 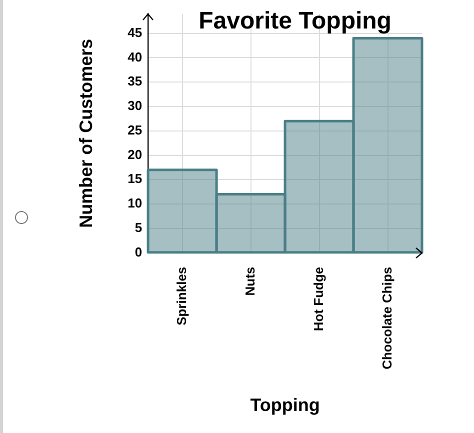 I want to click on x-tick-label: Nuts, so click(x=250, y=281).